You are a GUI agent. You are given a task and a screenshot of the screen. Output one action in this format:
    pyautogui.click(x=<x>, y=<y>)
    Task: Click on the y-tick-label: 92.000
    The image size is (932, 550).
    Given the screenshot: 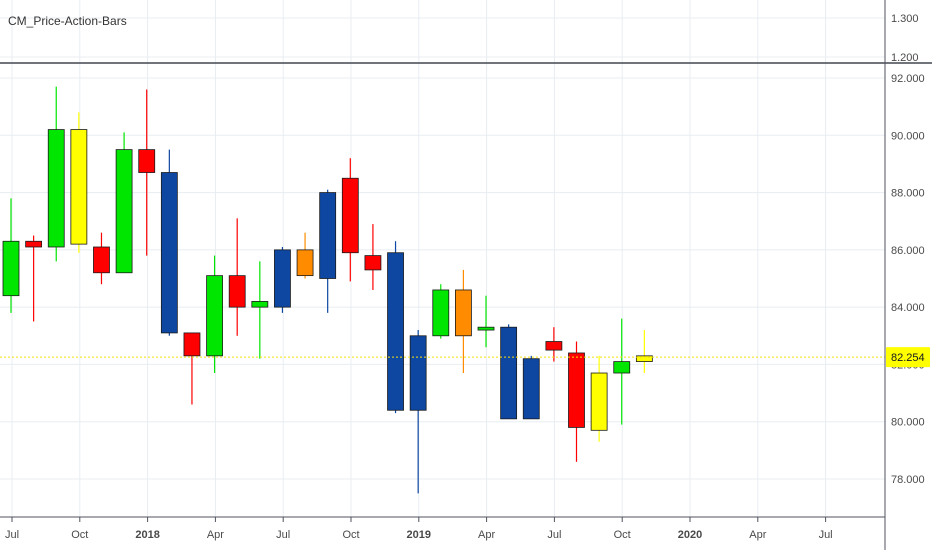 What is the action you would take?
    pyautogui.click(x=908, y=79)
    